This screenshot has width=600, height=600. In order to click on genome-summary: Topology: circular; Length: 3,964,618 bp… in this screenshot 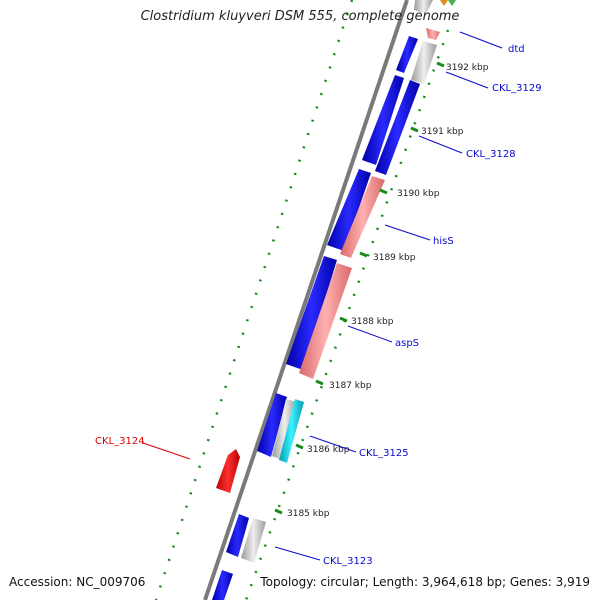, I will do `click(425, 582)`.